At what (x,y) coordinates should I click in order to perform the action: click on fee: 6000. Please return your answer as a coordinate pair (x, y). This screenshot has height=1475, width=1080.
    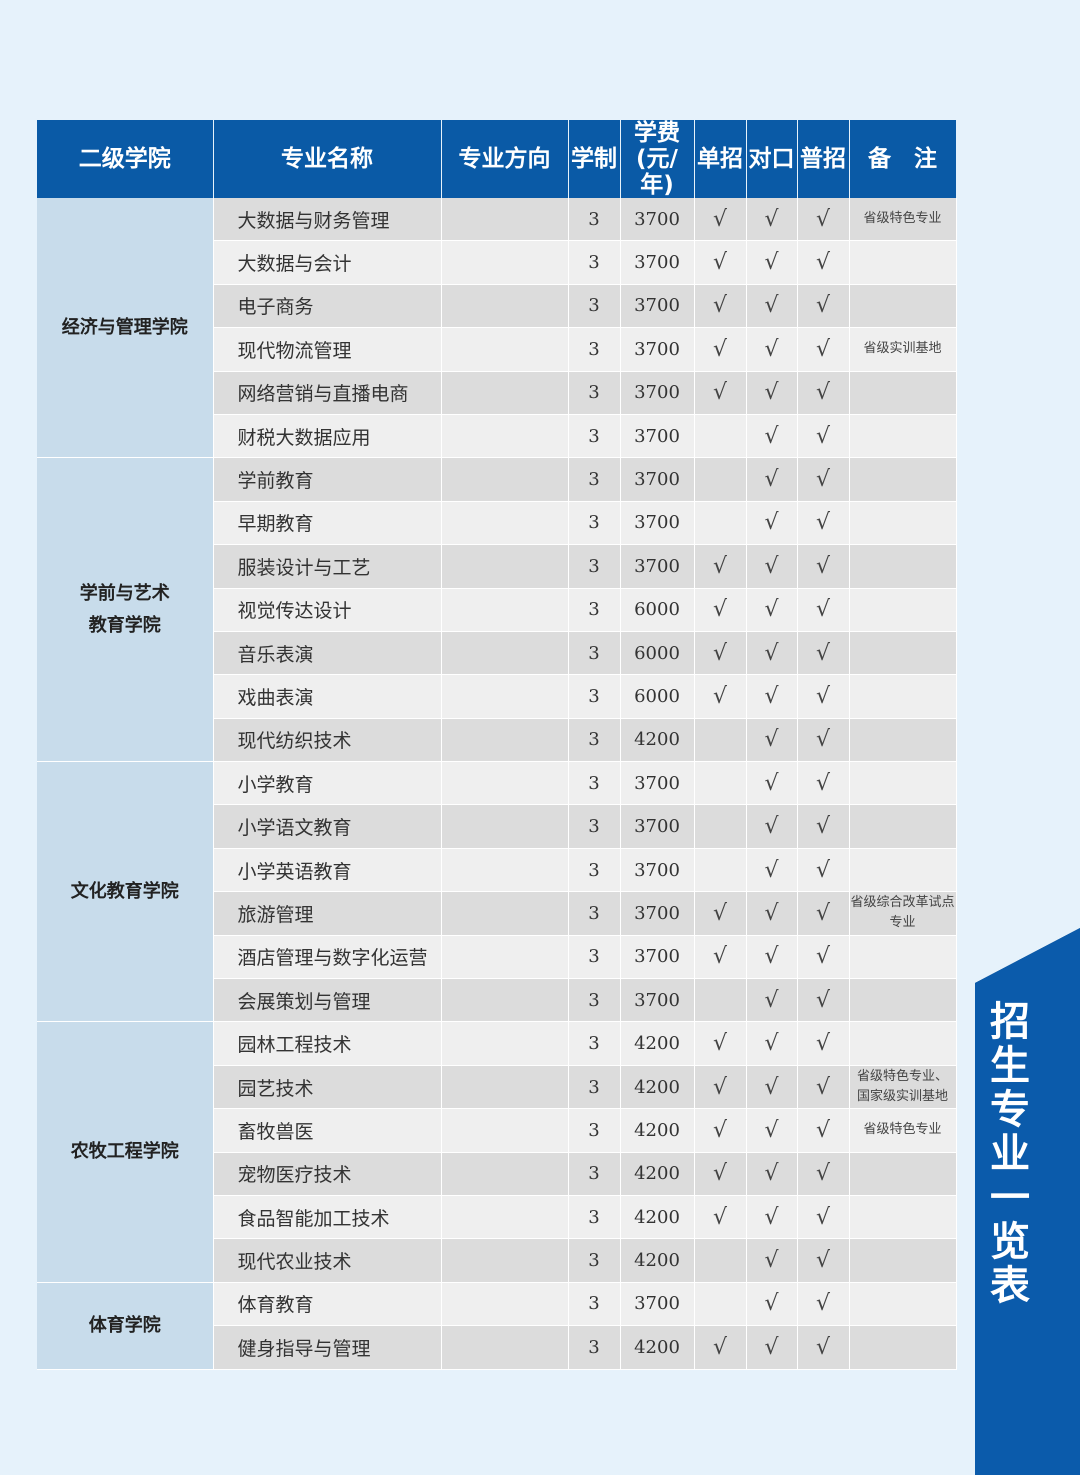
    Looking at the image, I should click on (657, 653).